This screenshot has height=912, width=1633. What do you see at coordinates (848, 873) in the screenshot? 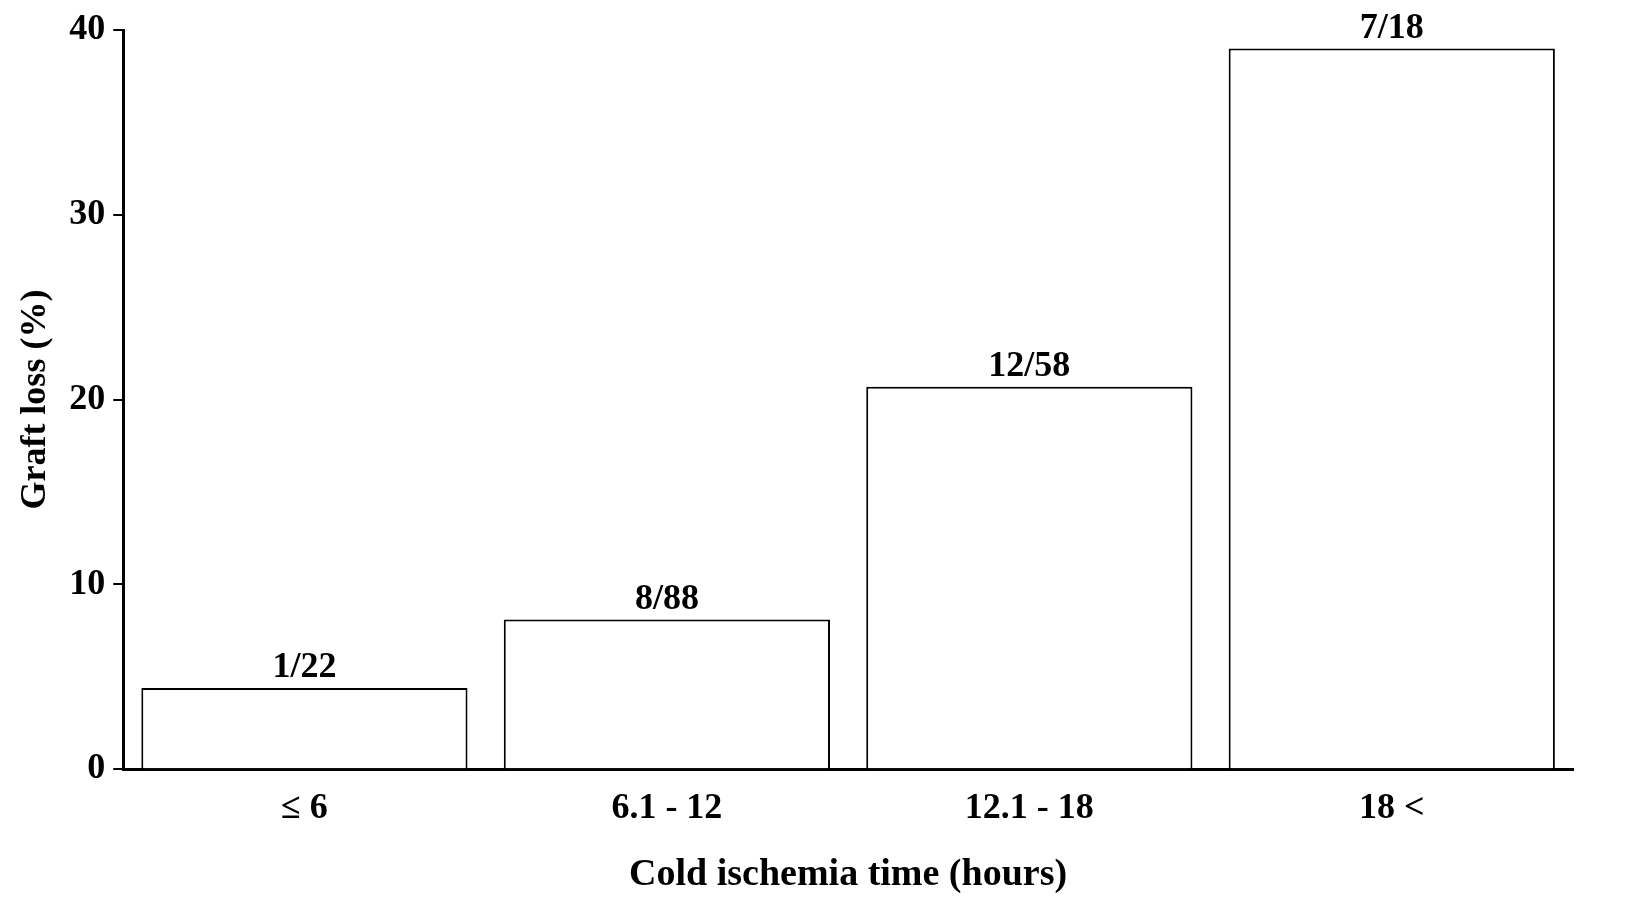
I see `x-axis-title: Cold ischemia time (hours)` at bounding box center [848, 873].